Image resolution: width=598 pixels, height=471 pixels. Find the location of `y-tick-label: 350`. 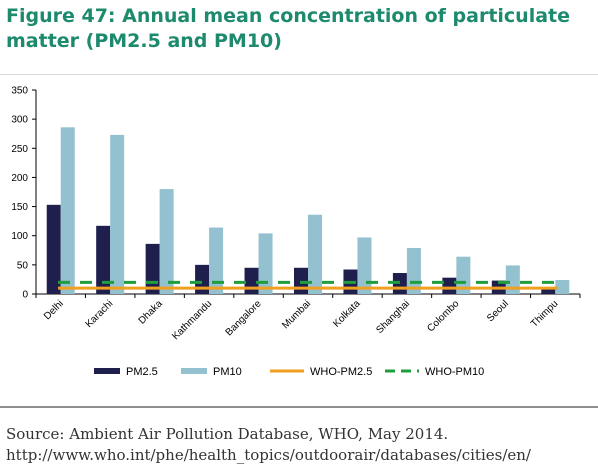

y-tick-label: 350 is located at coordinates (19, 91).